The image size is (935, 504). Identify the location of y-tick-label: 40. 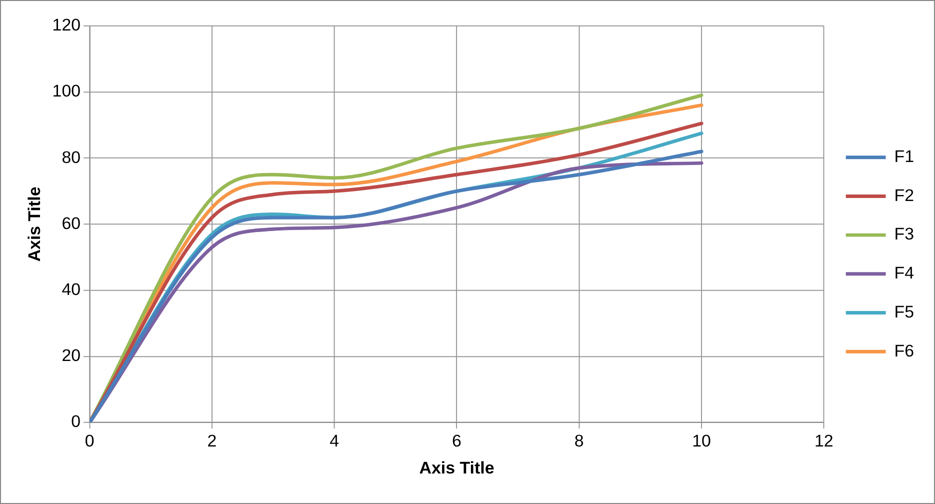
(71, 289).